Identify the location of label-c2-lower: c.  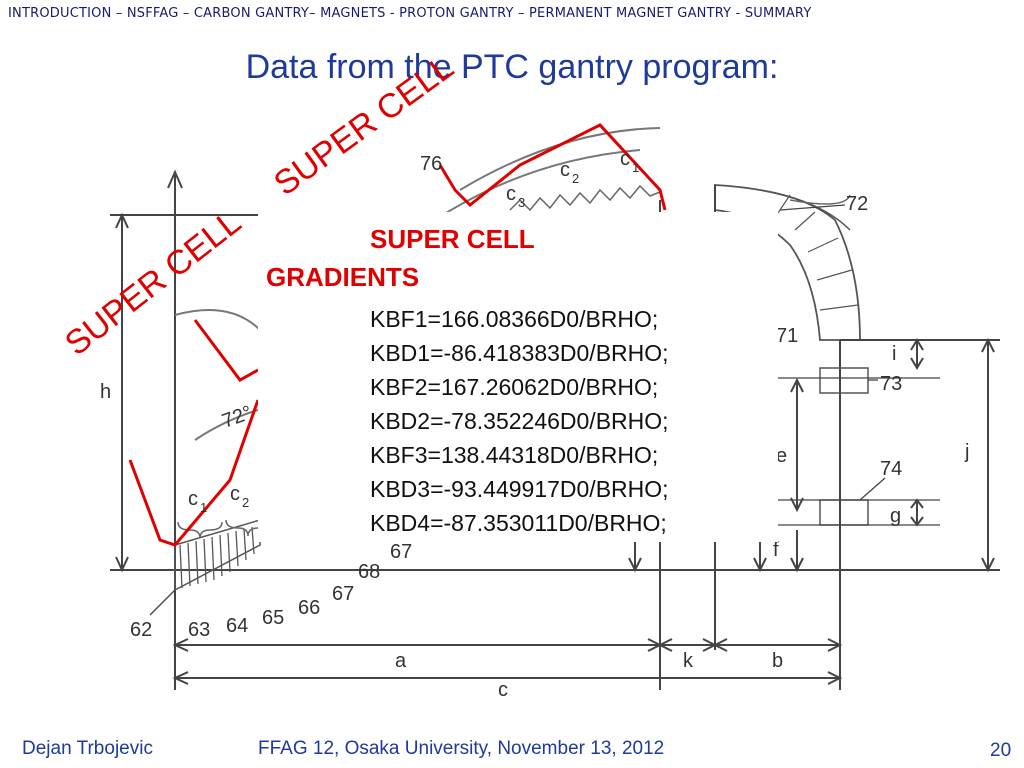
(235, 494).